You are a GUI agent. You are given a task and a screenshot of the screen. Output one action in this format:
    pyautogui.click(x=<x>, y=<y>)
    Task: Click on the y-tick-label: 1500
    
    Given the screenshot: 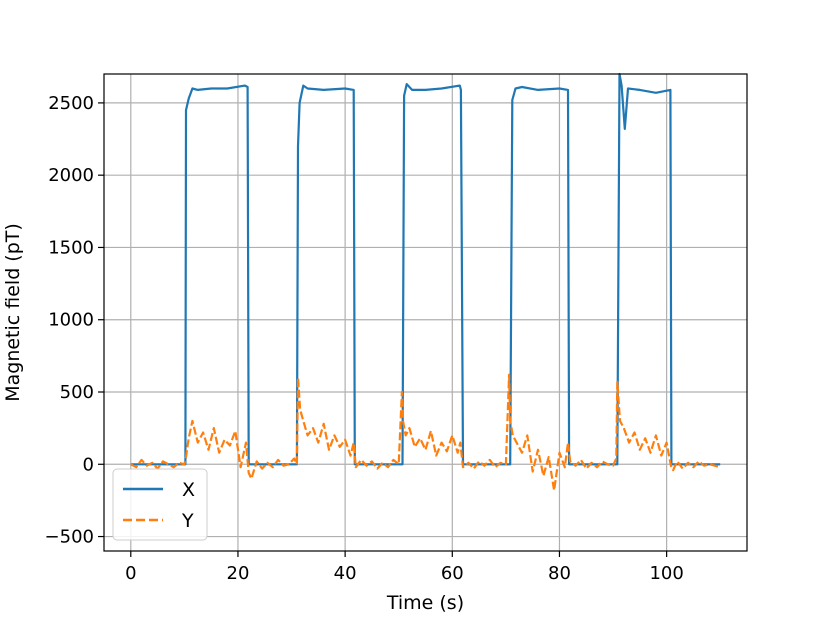 What is the action you would take?
    pyautogui.click(x=71, y=247)
    